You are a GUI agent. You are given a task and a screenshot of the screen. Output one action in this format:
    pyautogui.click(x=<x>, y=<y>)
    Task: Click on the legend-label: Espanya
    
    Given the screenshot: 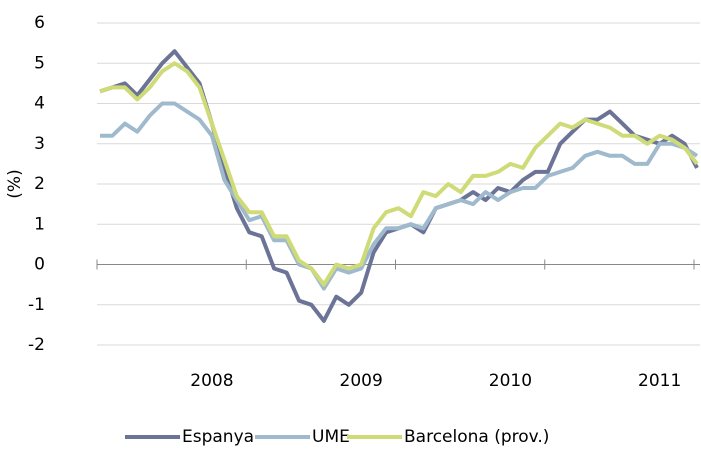 What is the action you would take?
    pyautogui.click(x=218, y=437)
    